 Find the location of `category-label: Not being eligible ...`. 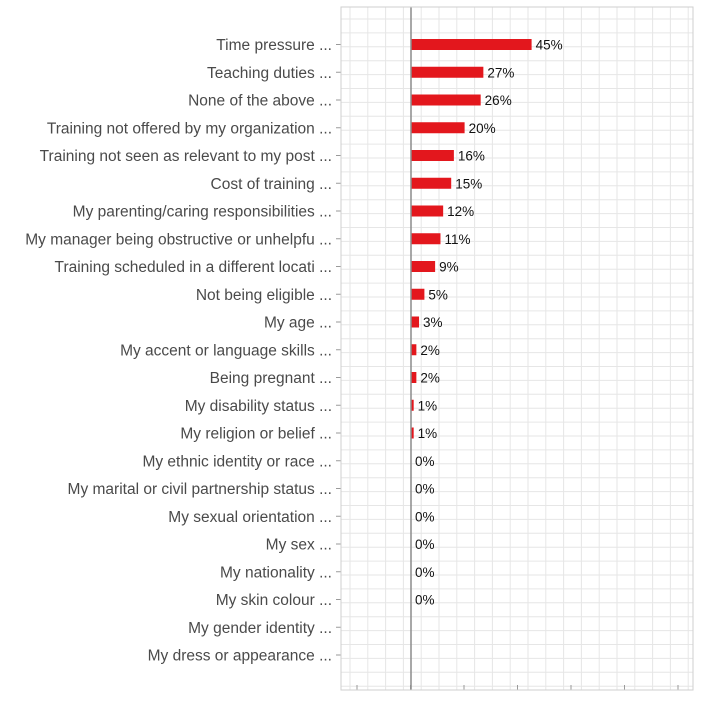

category-label: Not being eligible ... is located at coordinates (264, 295).